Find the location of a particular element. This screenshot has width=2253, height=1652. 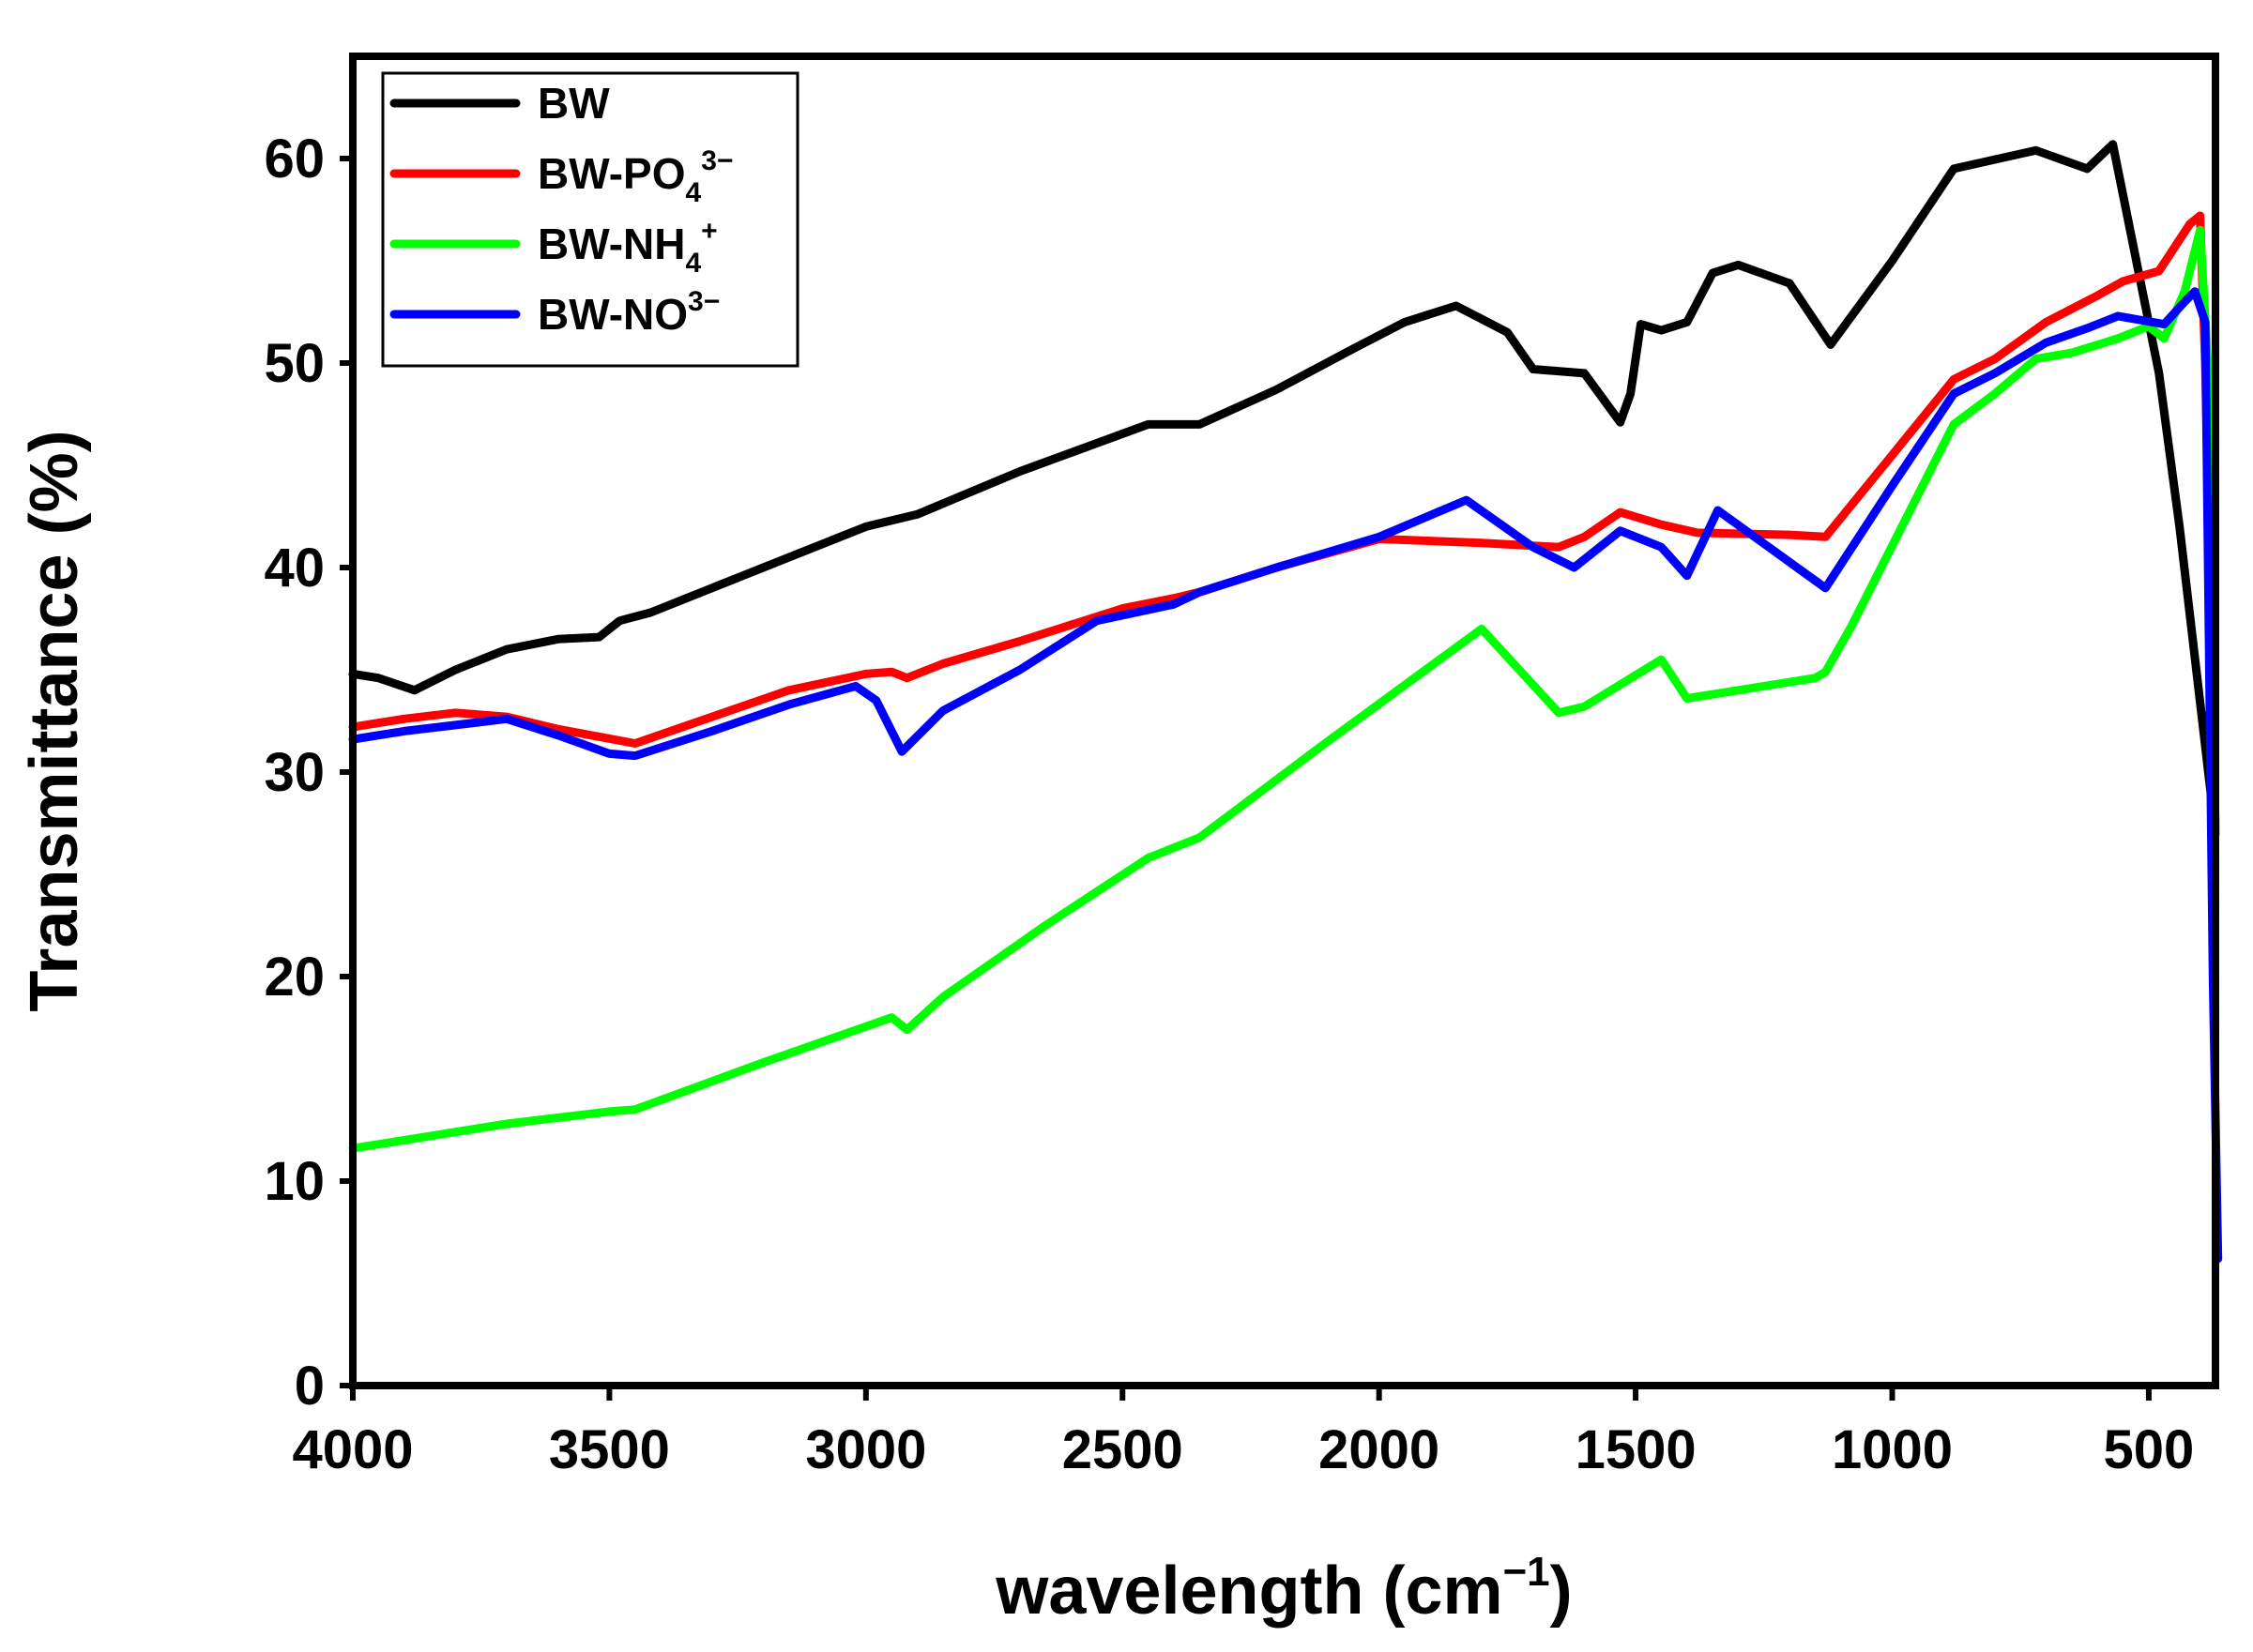

x-tick-label: 2000 is located at coordinates (1378, 1449).